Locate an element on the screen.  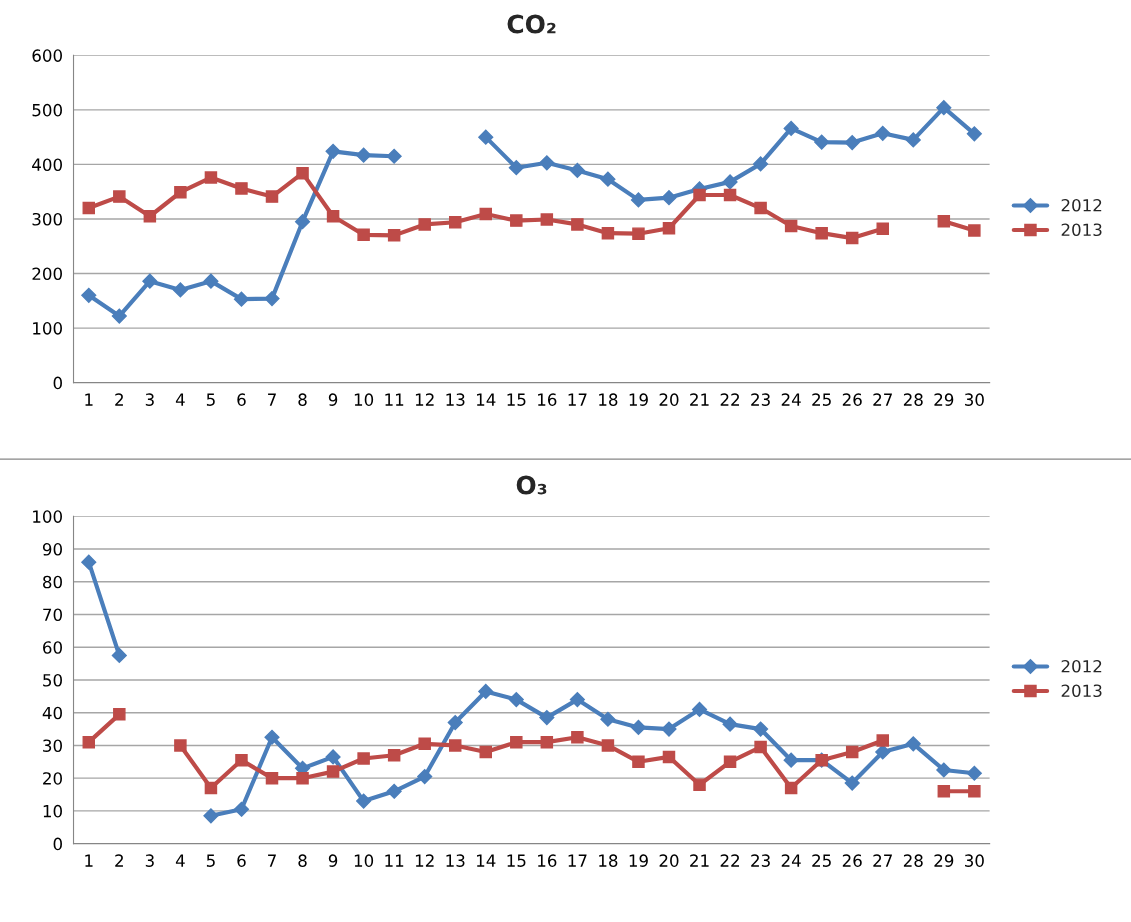
y-tick-label: 60 is located at coordinates (52, 647).